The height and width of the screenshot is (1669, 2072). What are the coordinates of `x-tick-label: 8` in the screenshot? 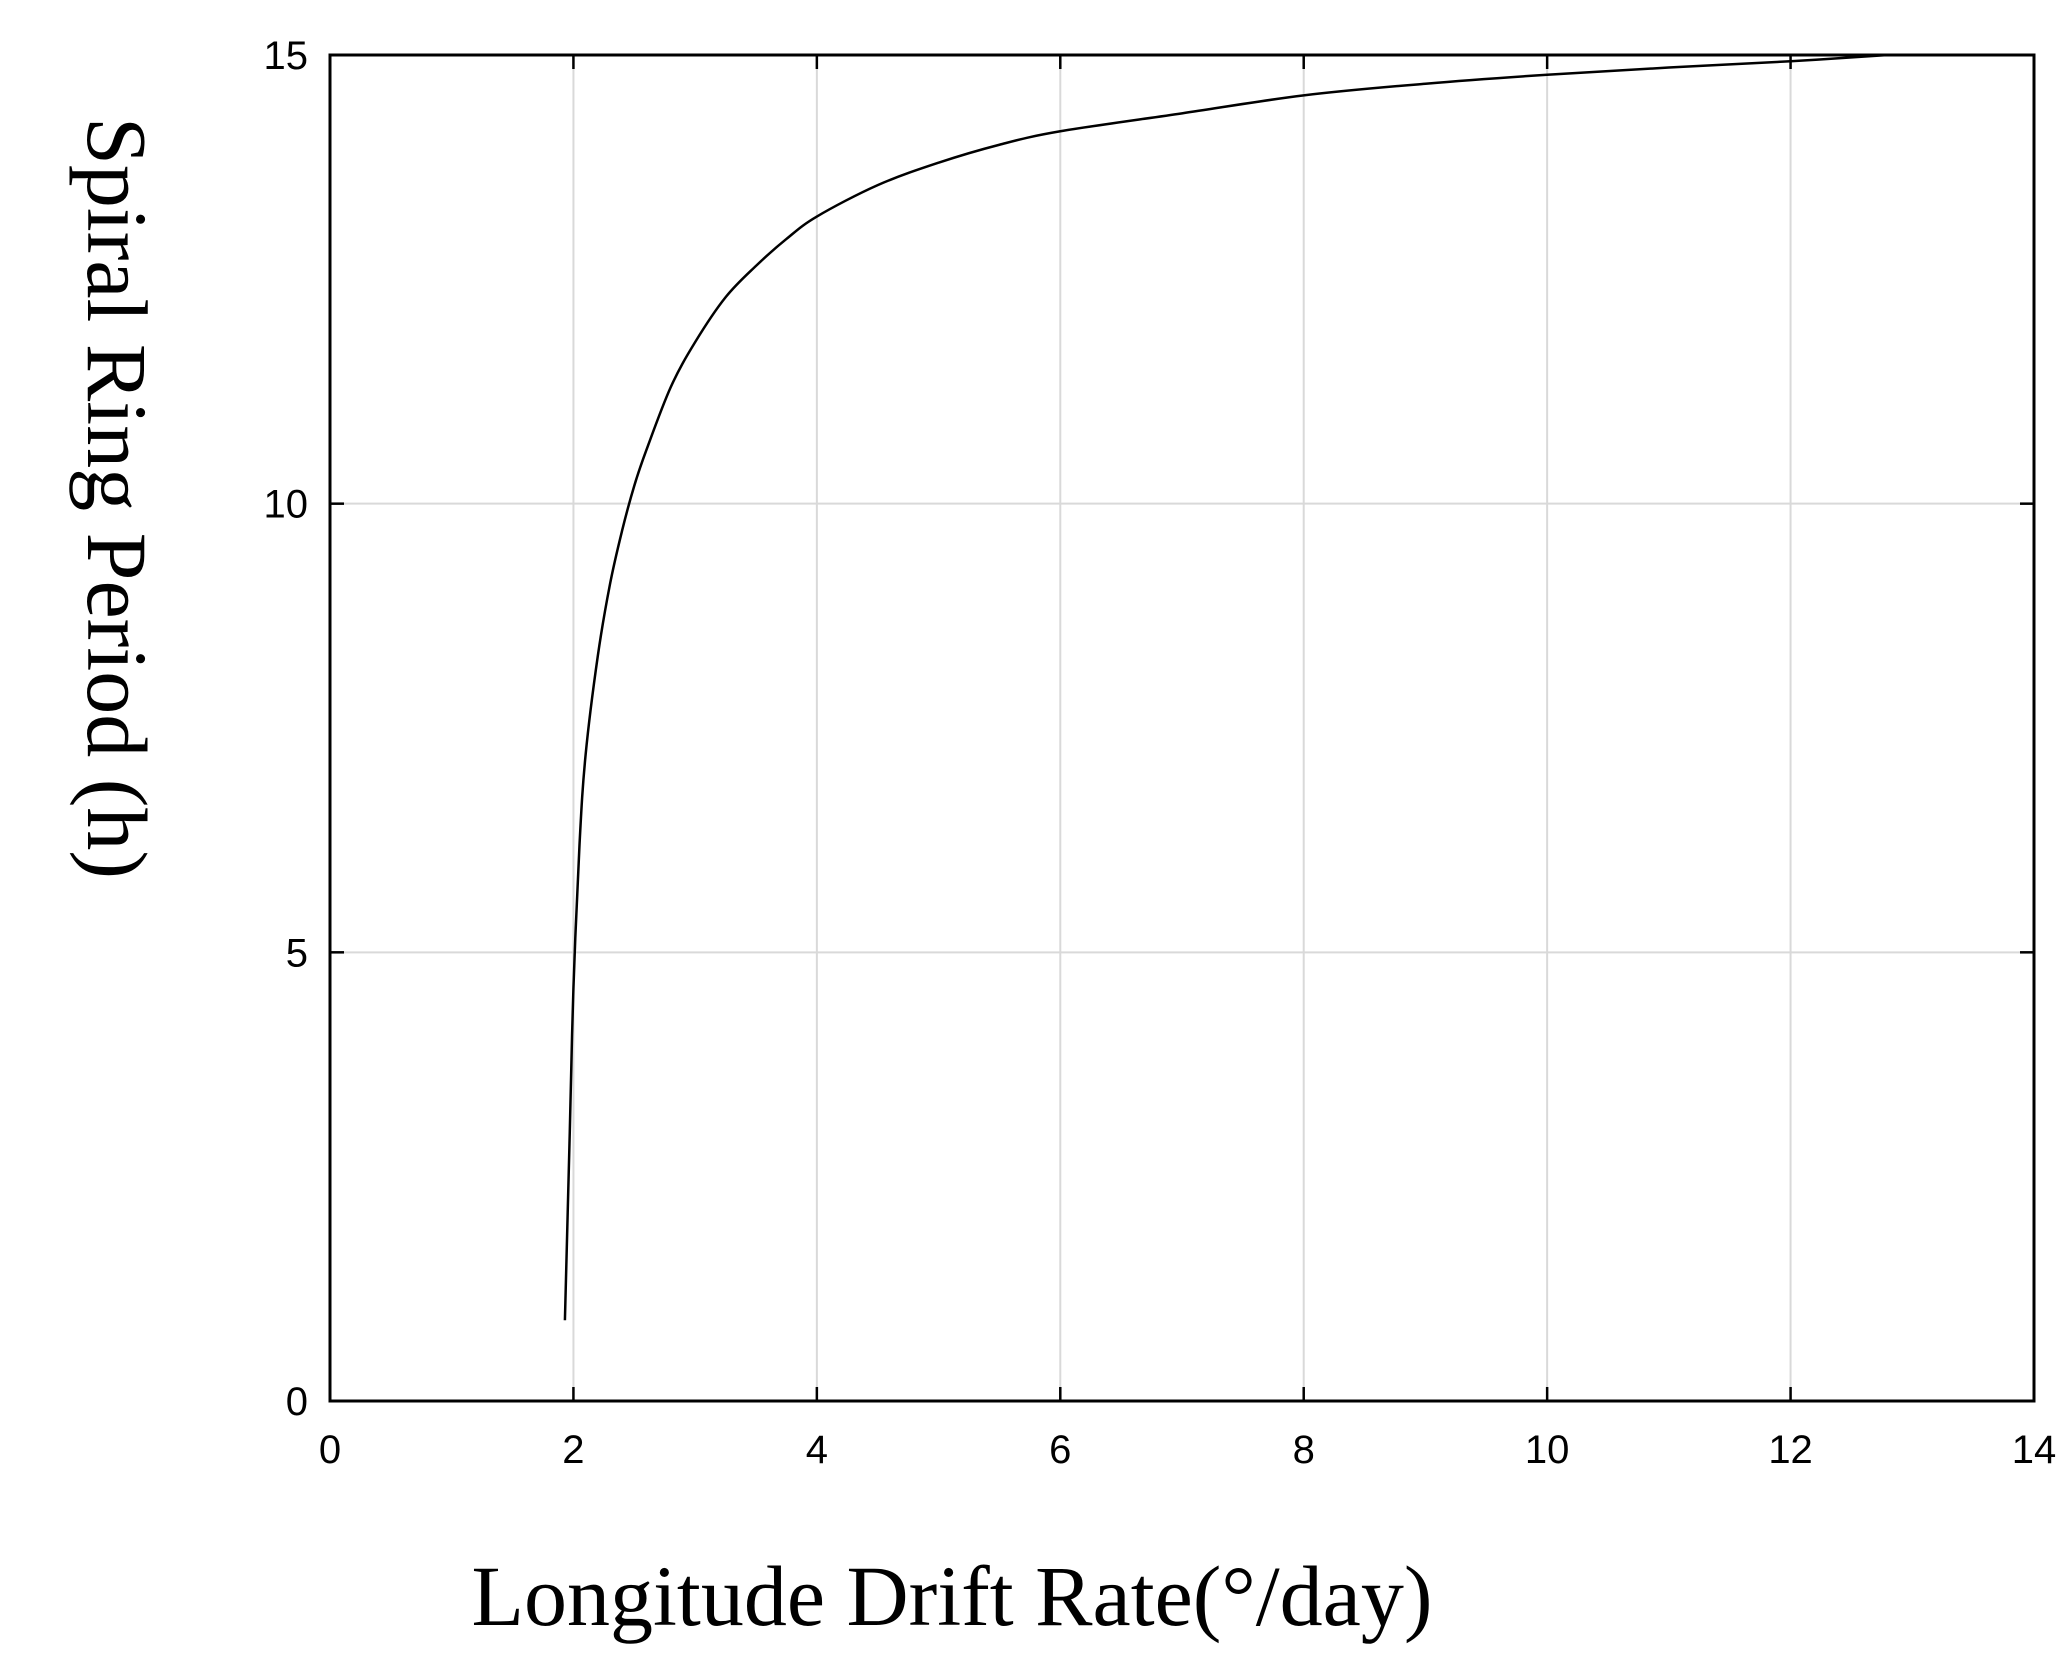 It's located at (1304, 1450).